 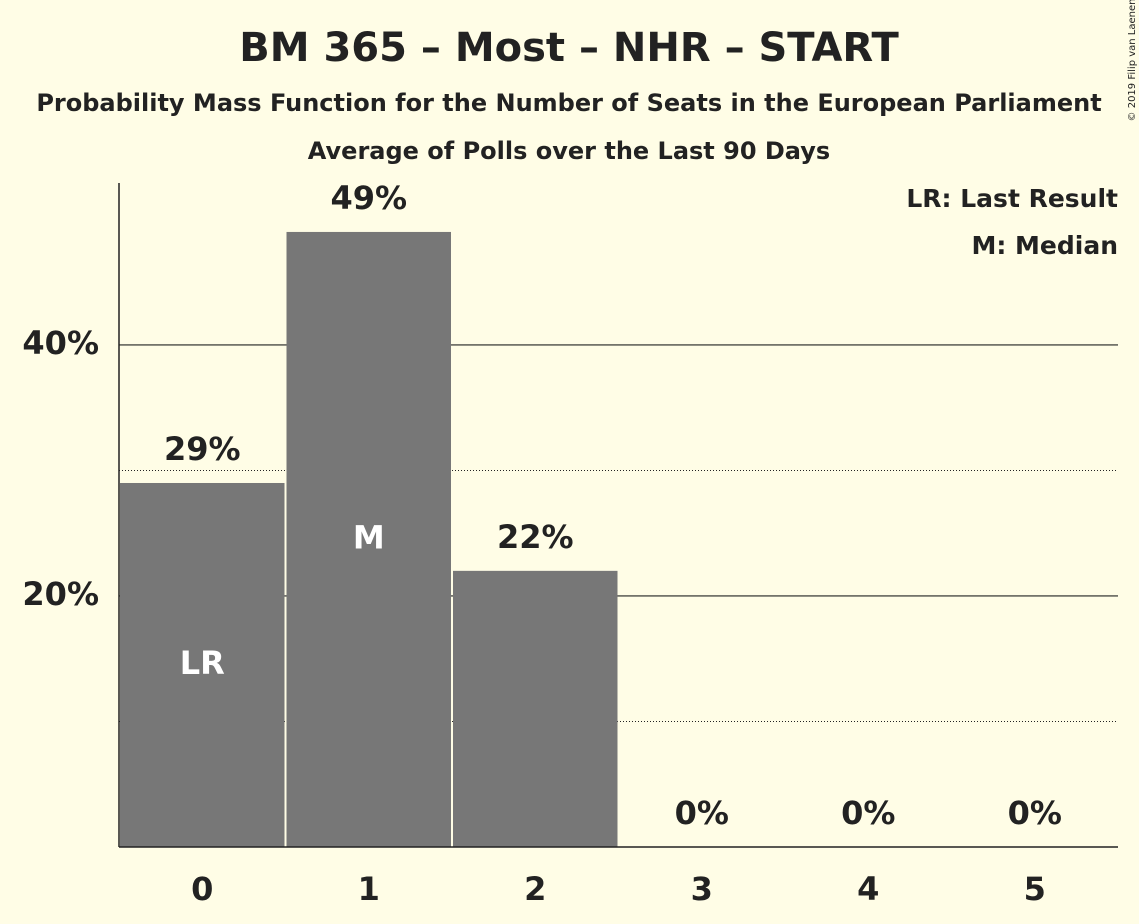 What do you see at coordinates (569, 151) in the screenshot?
I see `chart-subtitle: Average of Polls over the Last 90 Days` at bounding box center [569, 151].